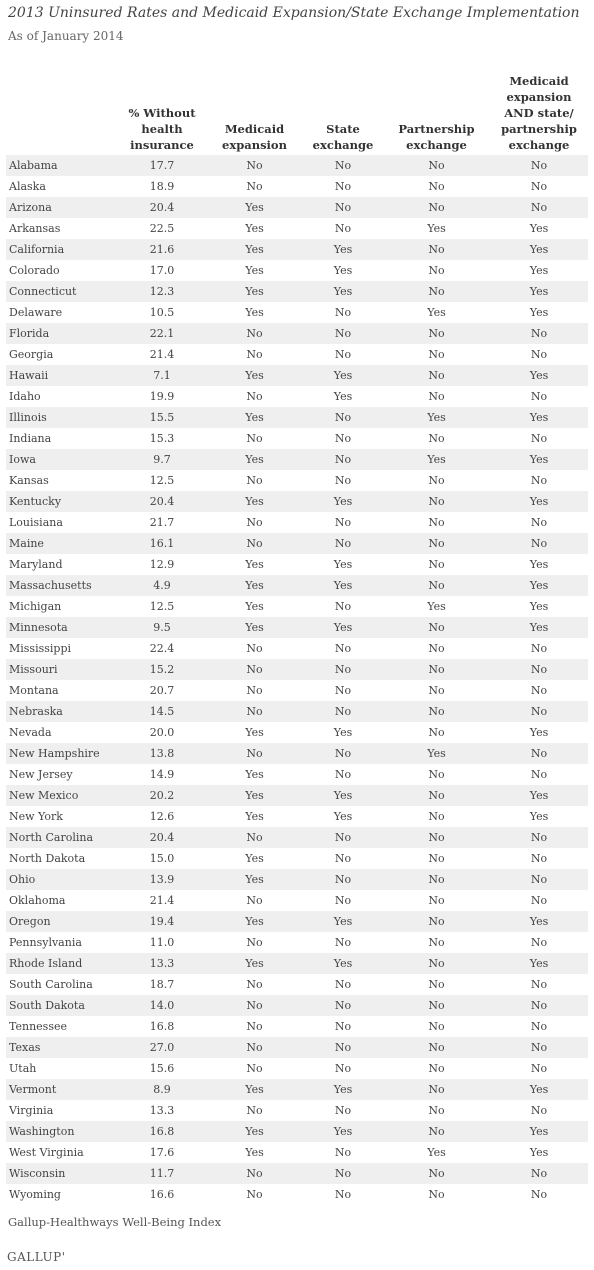 The width and height of the screenshot is (594, 1270). What do you see at coordinates (162, 816) in the screenshot?
I see `value-cell: 12.6` at bounding box center [162, 816].